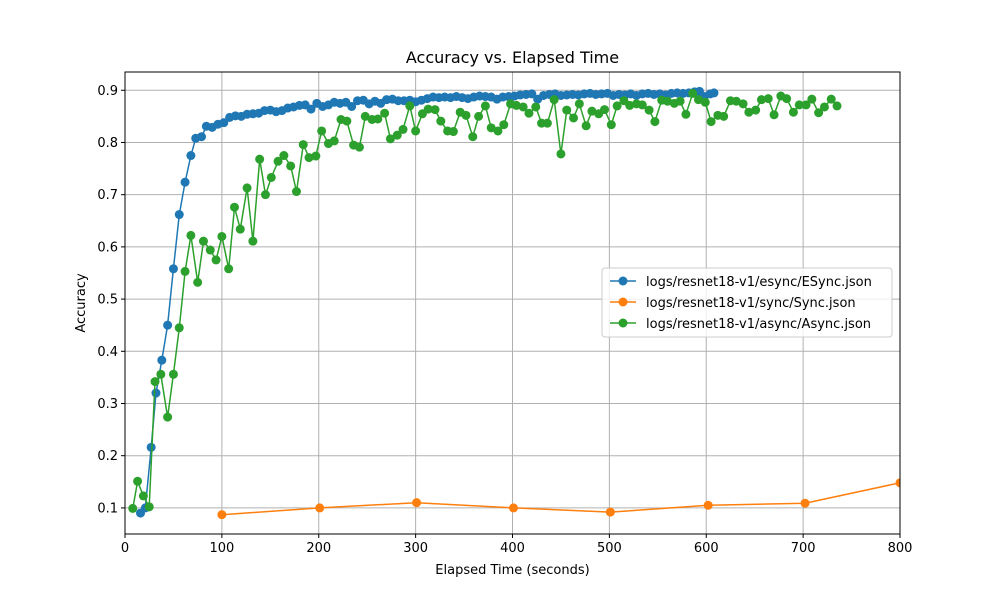  I want to click on y-tick-label: 0.8, so click(107, 143).